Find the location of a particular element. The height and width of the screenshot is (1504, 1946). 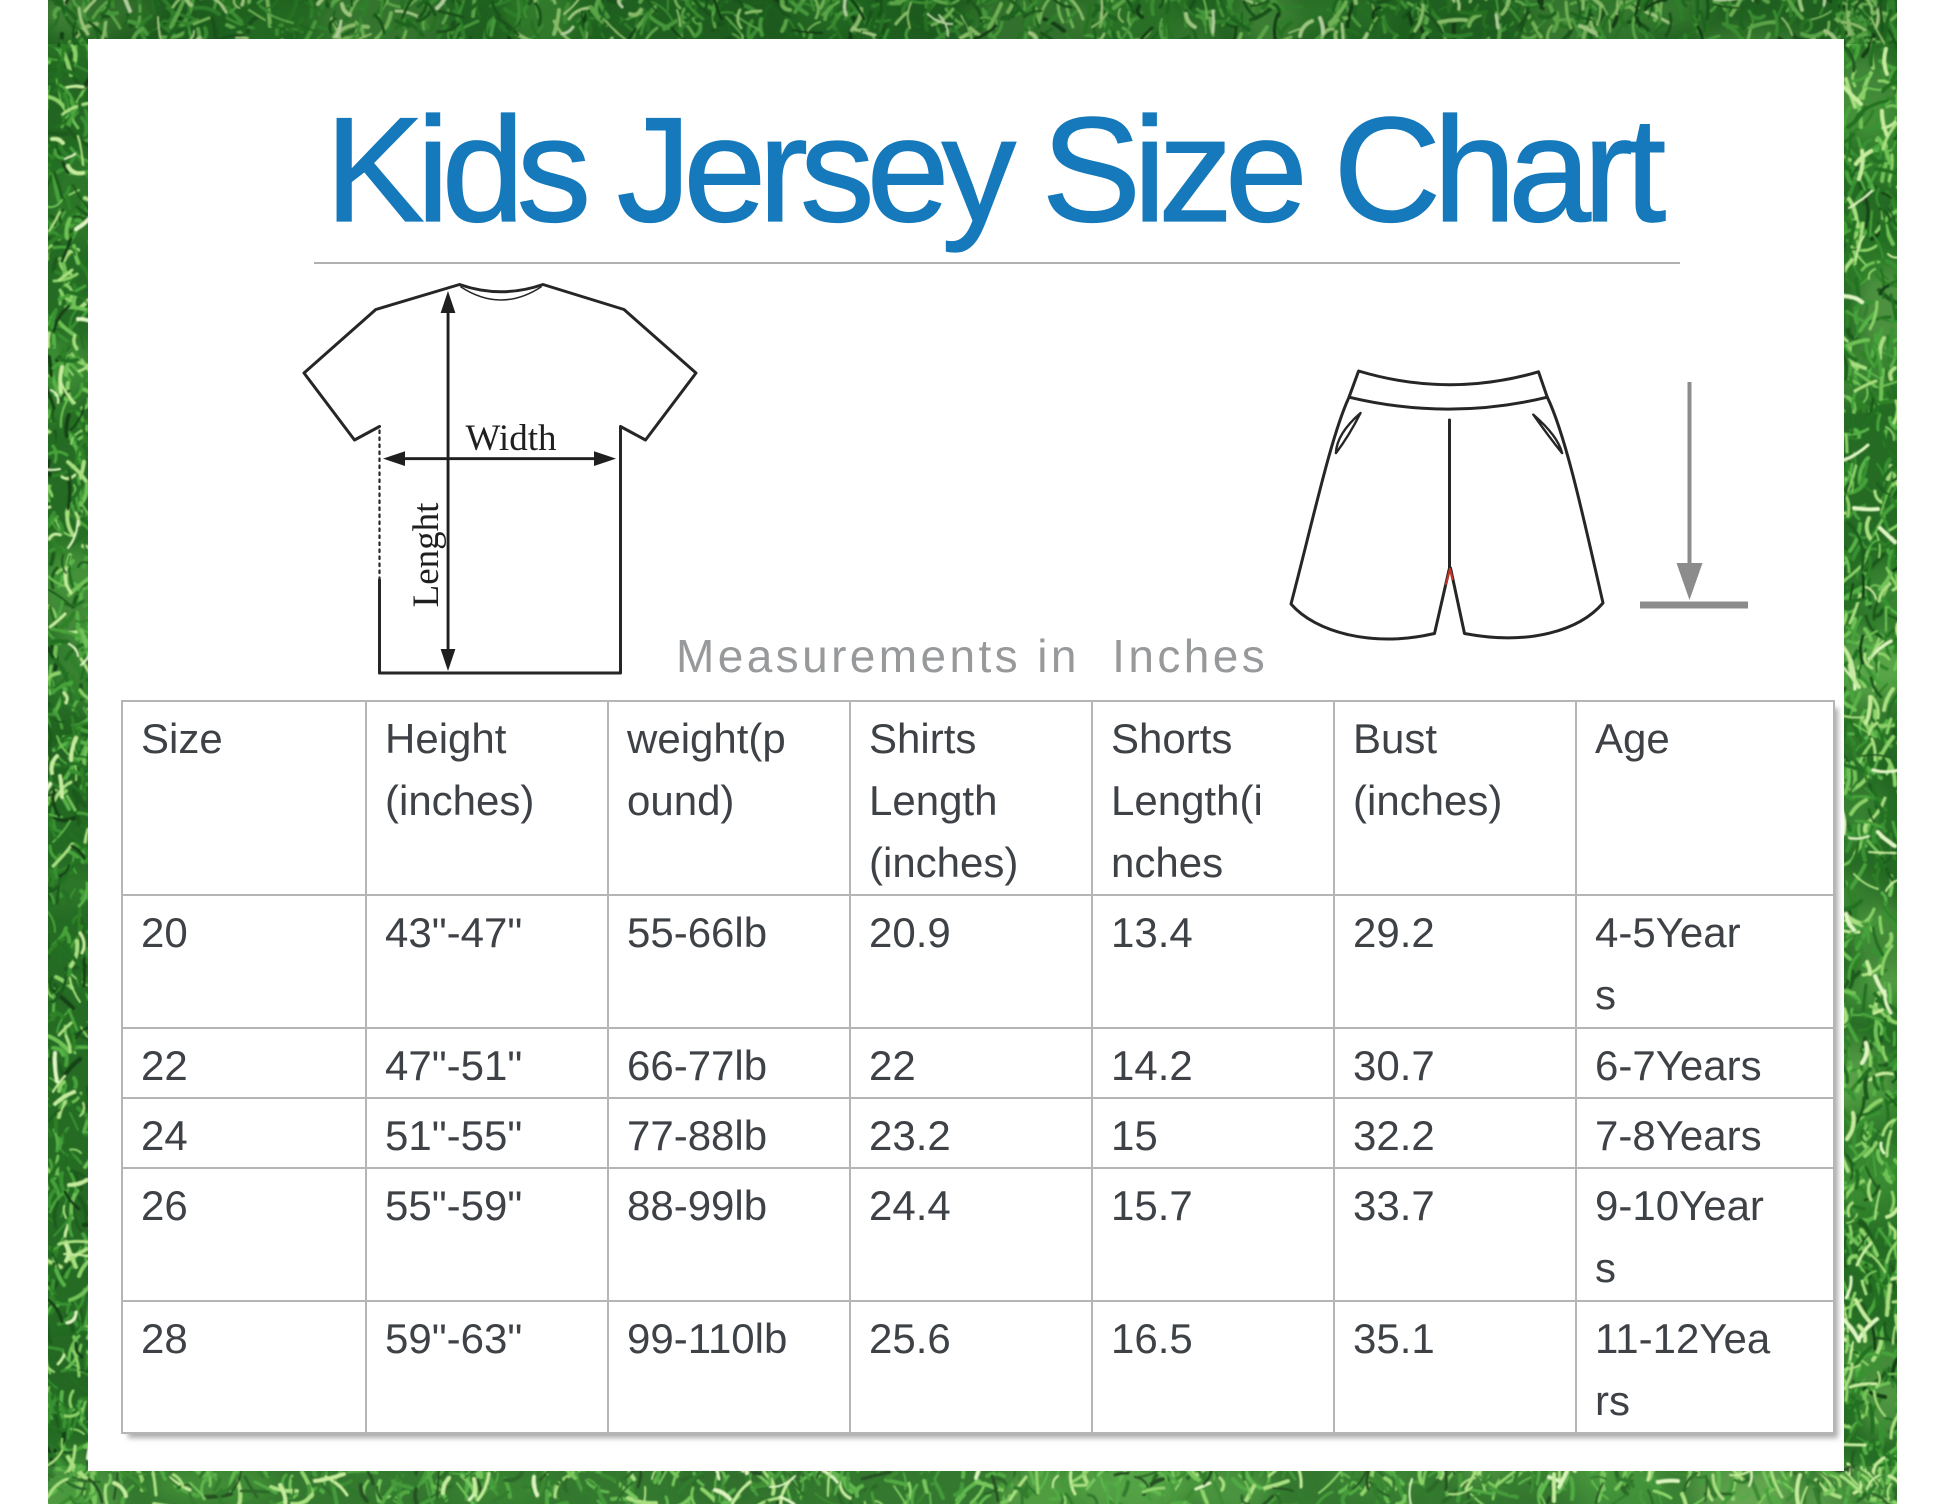

svg-text: Lenght is located at coordinates (426, 555).